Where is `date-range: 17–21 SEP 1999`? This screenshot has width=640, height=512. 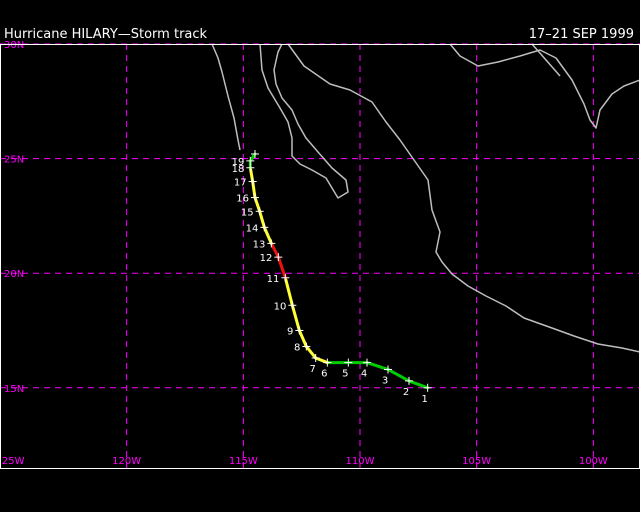 date-range: 17–21 SEP 1999 is located at coordinates (581, 34).